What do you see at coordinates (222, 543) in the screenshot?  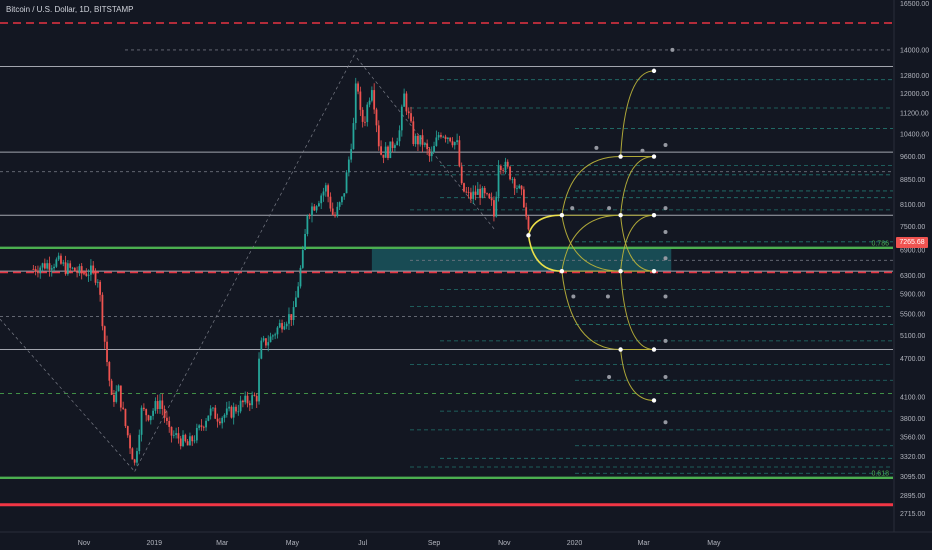 I see `time-tick-2: Mar` at bounding box center [222, 543].